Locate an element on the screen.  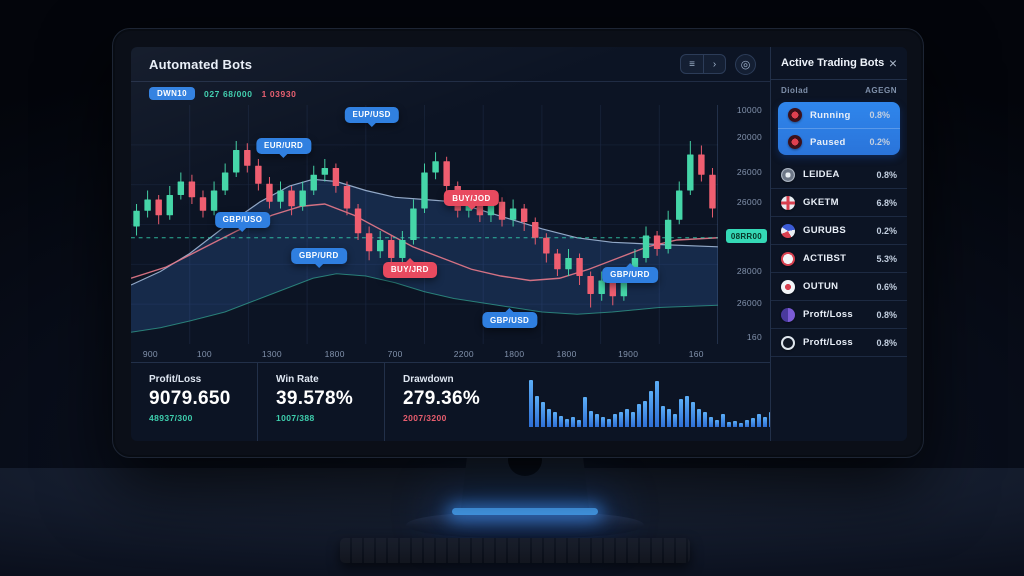
history-button: ◎ is located at coordinates (745, 64).